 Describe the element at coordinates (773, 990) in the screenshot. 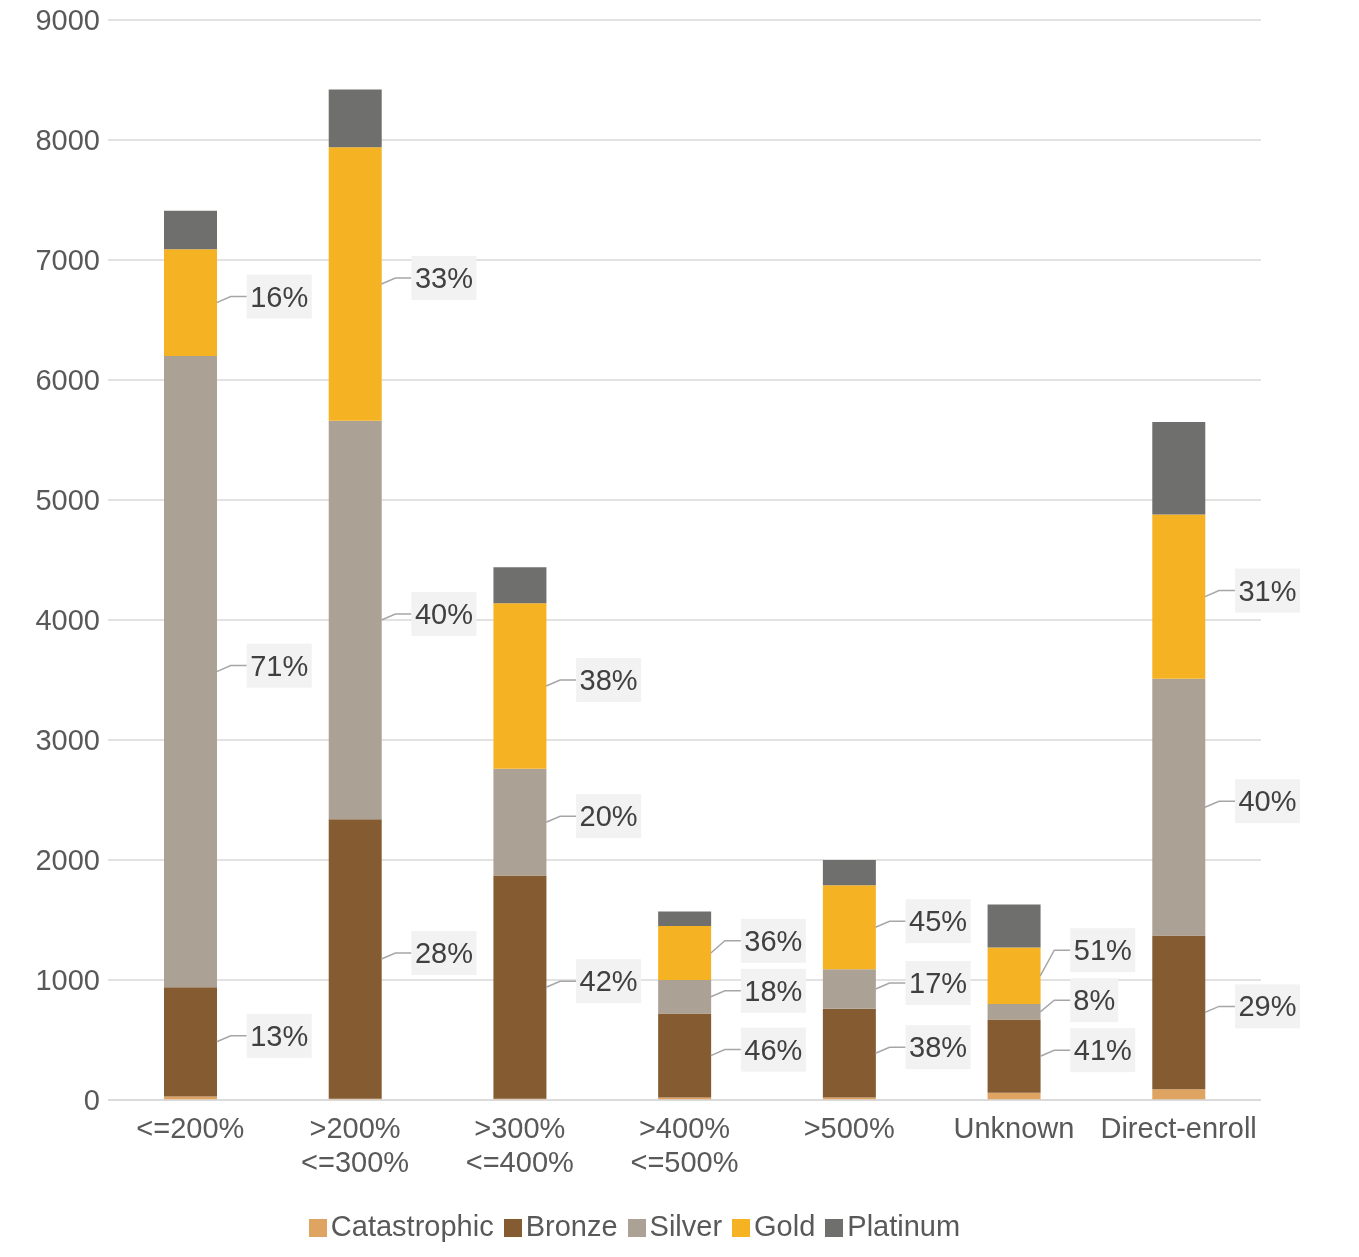

I see `annotation: 18%` at that location.